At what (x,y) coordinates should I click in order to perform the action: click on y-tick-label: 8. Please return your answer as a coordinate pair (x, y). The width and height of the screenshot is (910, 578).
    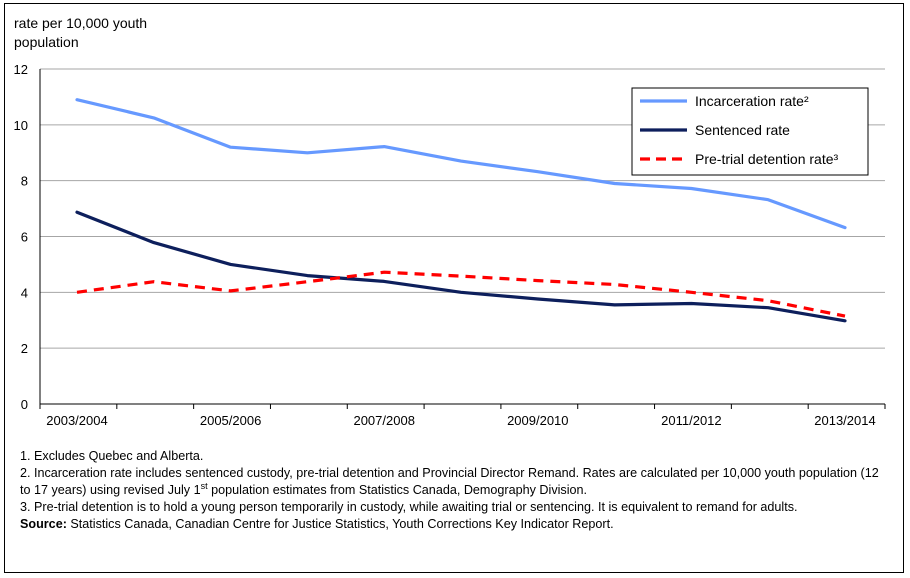
    Looking at the image, I should click on (24, 181).